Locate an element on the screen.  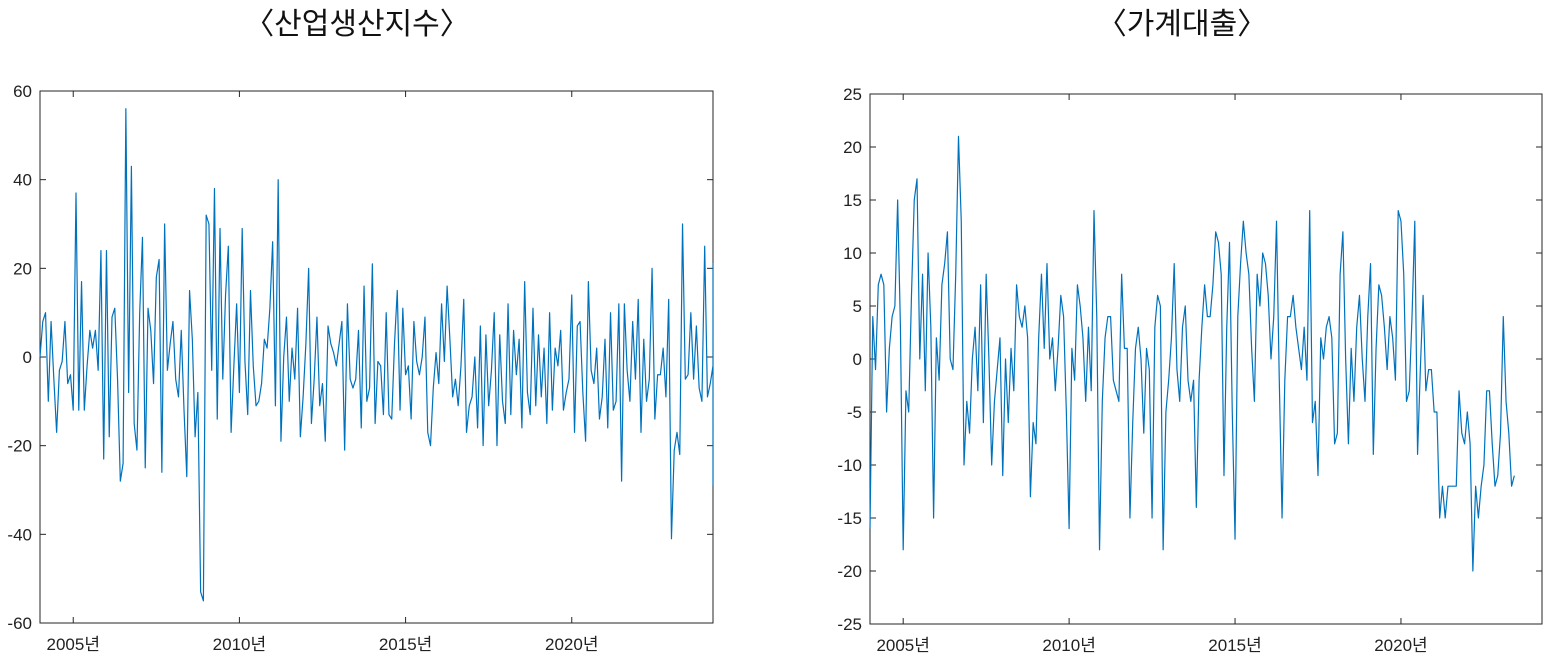
y-tick-label: 10 is located at coordinates (852, 253).